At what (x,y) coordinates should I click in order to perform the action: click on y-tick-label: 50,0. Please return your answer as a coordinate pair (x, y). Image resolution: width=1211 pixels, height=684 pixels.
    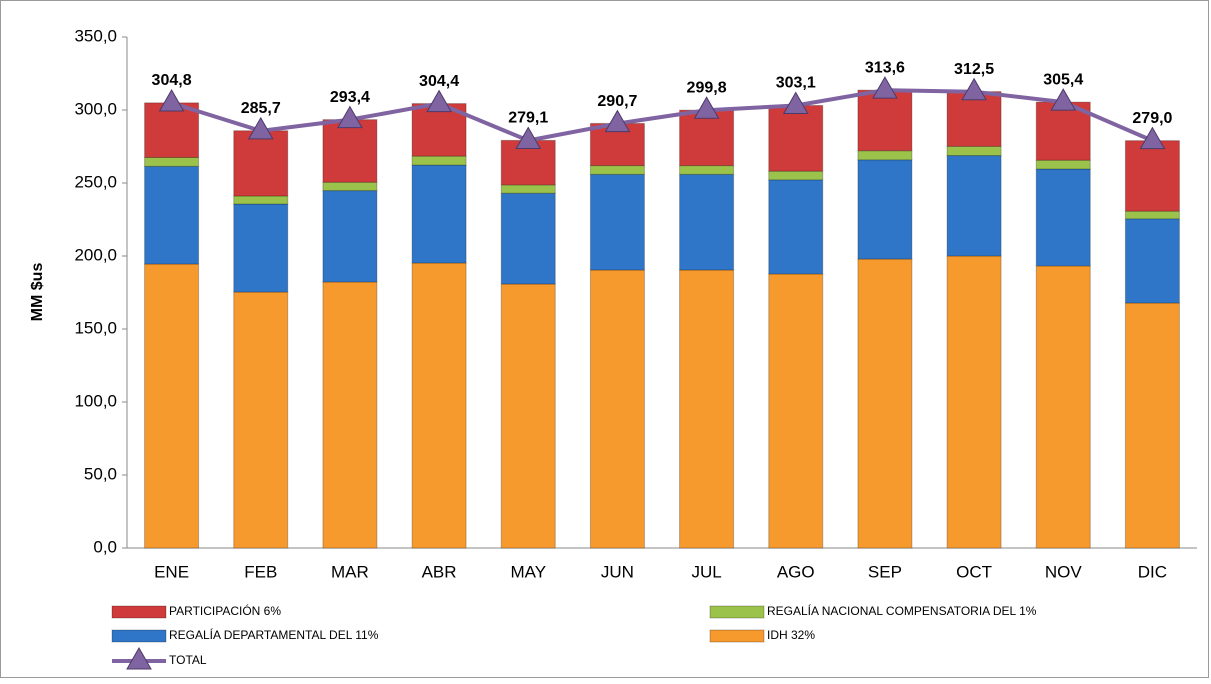
    Looking at the image, I should click on (100, 473).